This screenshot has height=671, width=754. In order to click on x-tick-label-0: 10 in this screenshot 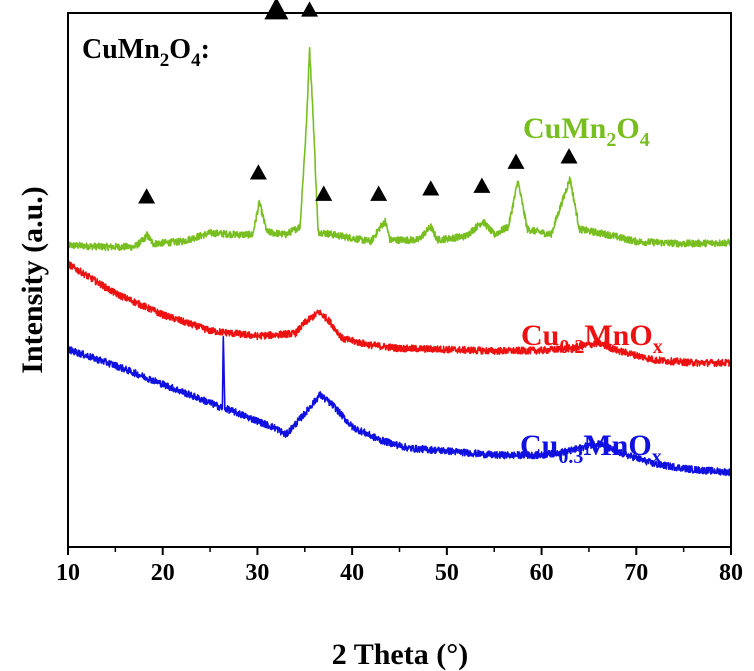, I will do `click(68, 573)`.